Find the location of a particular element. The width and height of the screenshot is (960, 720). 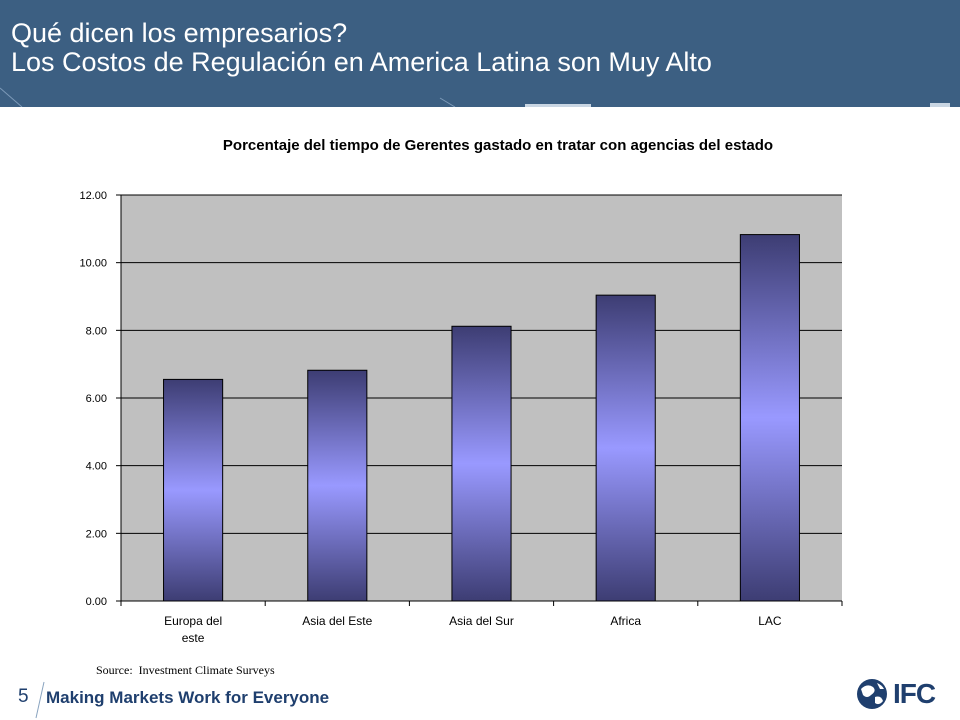

ifc-logo: IFC is located at coordinates (901, 694).